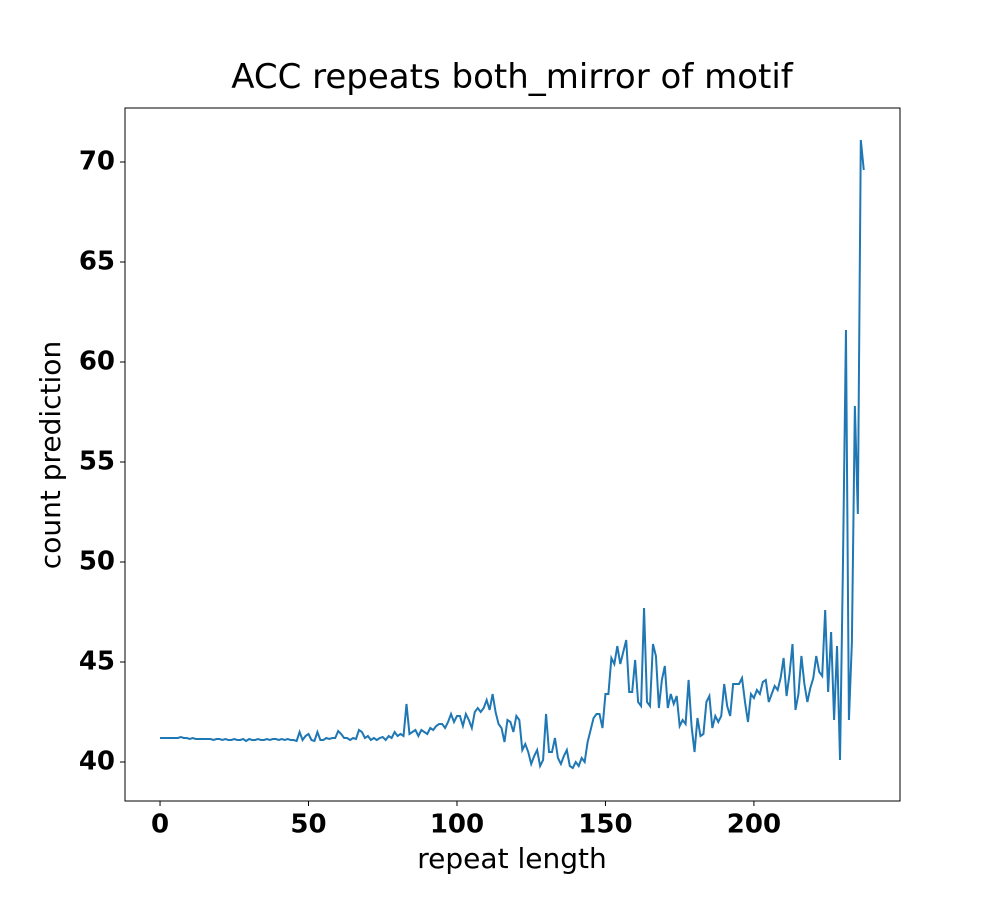  I want to click on y-tick-label: 40, so click(97, 762).